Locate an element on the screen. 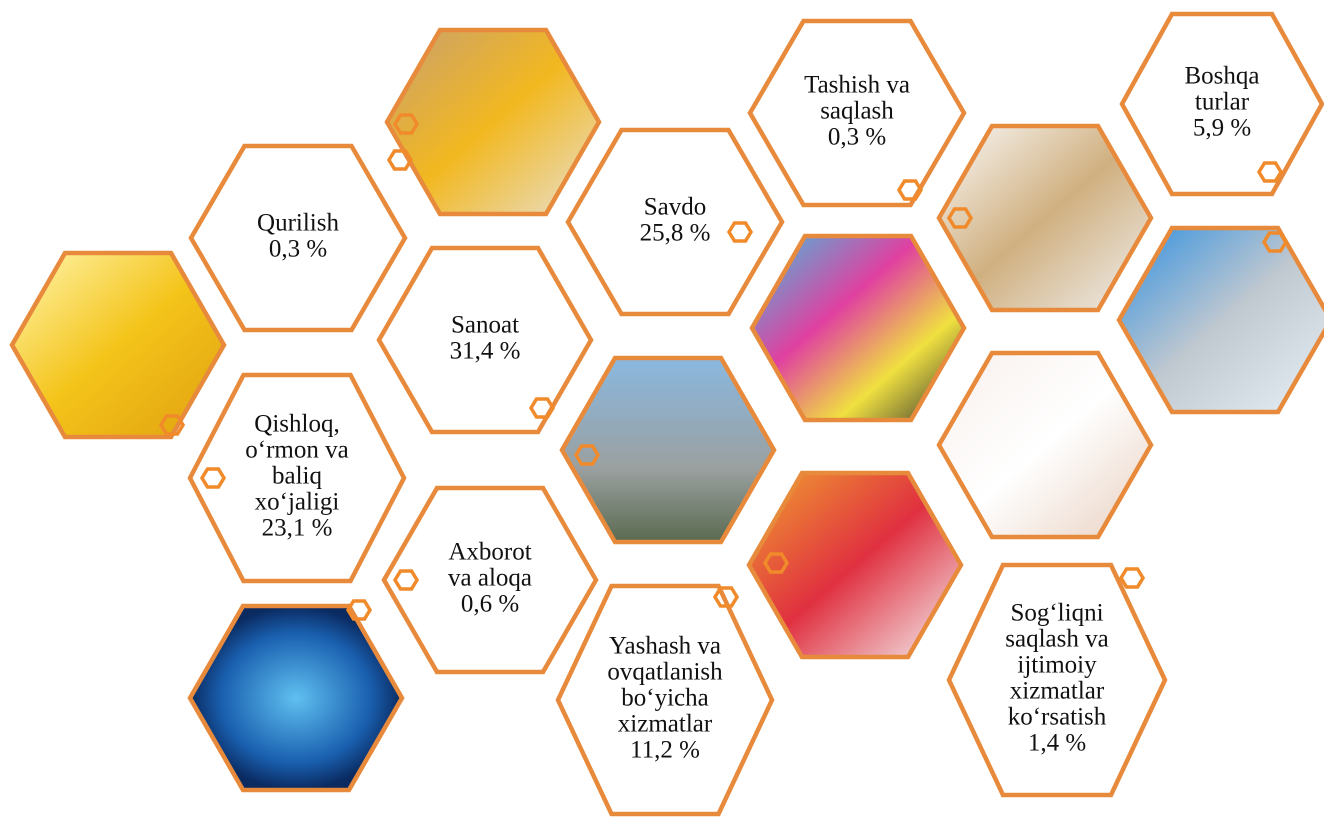  sector-share: 11,2 % is located at coordinates (665, 750).